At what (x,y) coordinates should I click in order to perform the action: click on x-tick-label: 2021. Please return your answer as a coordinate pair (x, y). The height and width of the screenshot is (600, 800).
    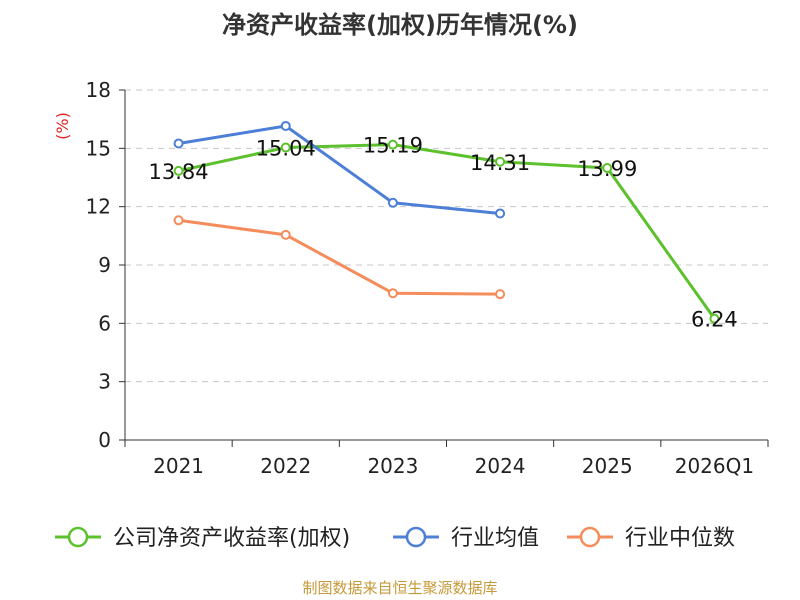
    Looking at the image, I should click on (178, 466).